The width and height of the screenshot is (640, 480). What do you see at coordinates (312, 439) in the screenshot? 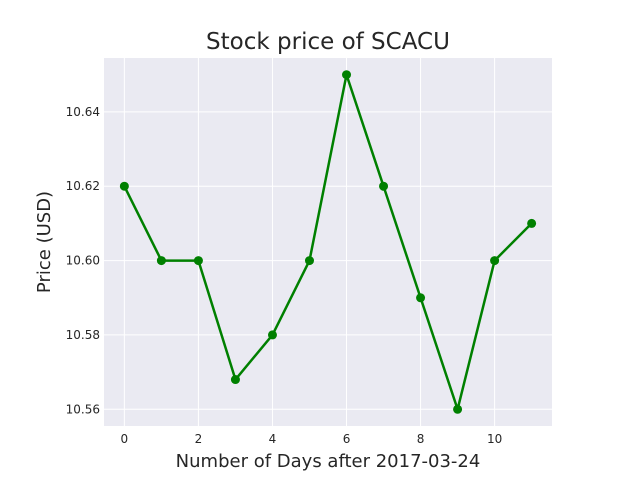
I see `x-tick-labels: 0 2 4 6 8 10` at bounding box center [312, 439].